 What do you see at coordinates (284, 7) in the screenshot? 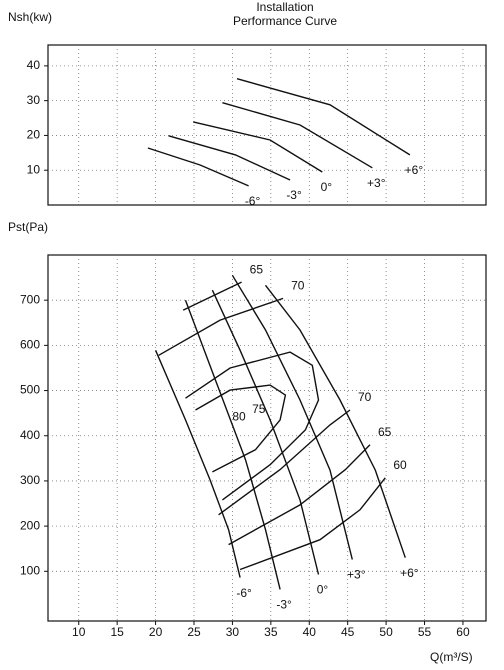
I see `chart-title: Installation` at bounding box center [284, 7].